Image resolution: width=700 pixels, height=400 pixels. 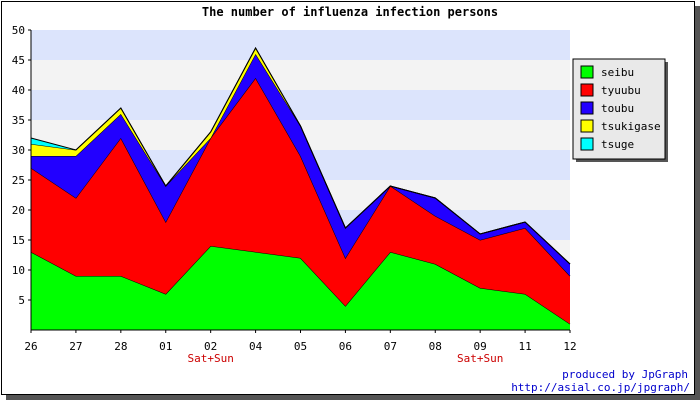 I want to click on legend-swatch-seibu, so click(x=587, y=72).